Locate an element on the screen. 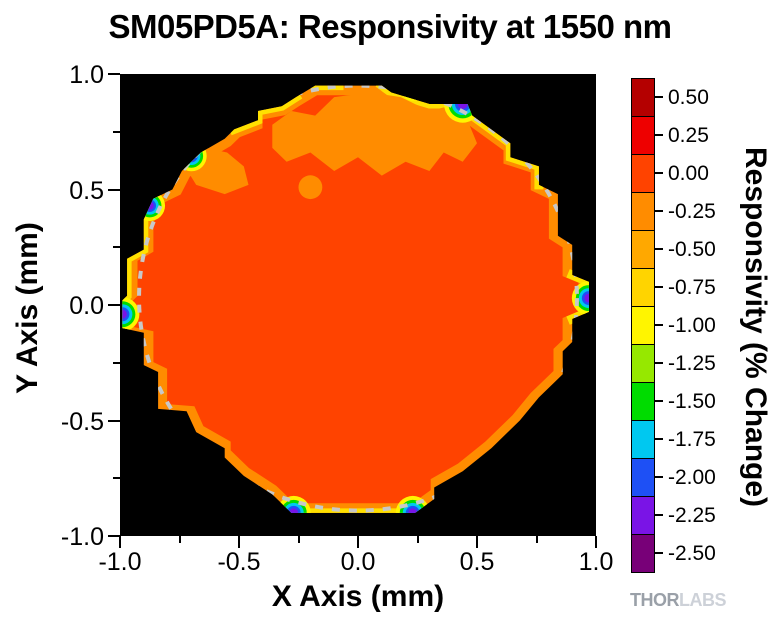 The image size is (780, 637). logo-text-labs: LABS is located at coordinates (703, 600).